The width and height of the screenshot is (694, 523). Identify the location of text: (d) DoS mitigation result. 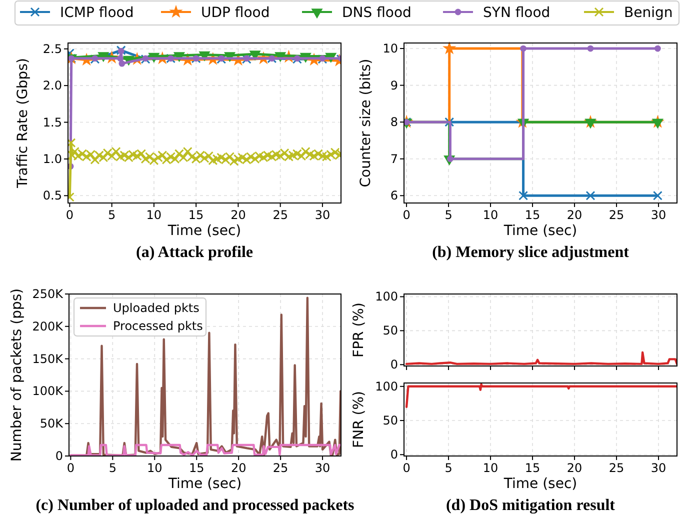
(531, 505).